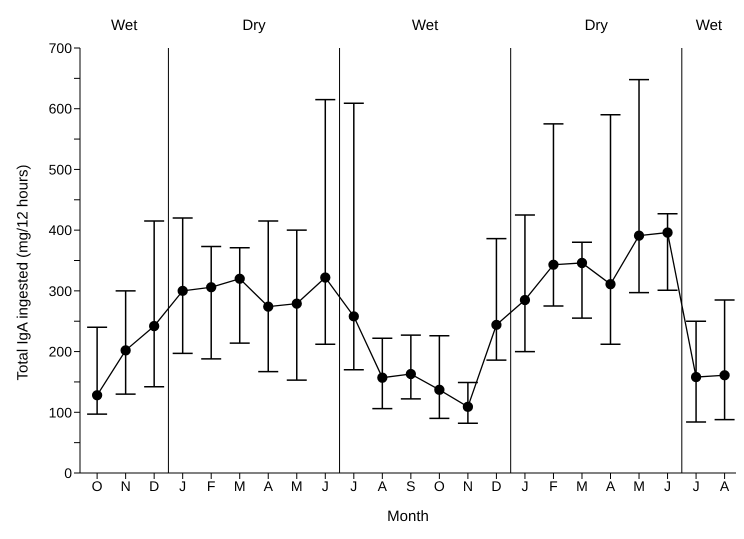 The height and width of the screenshot is (539, 744). What do you see at coordinates (68, 472) in the screenshot?
I see `y-tick-label: 0` at bounding box center [68, 472].